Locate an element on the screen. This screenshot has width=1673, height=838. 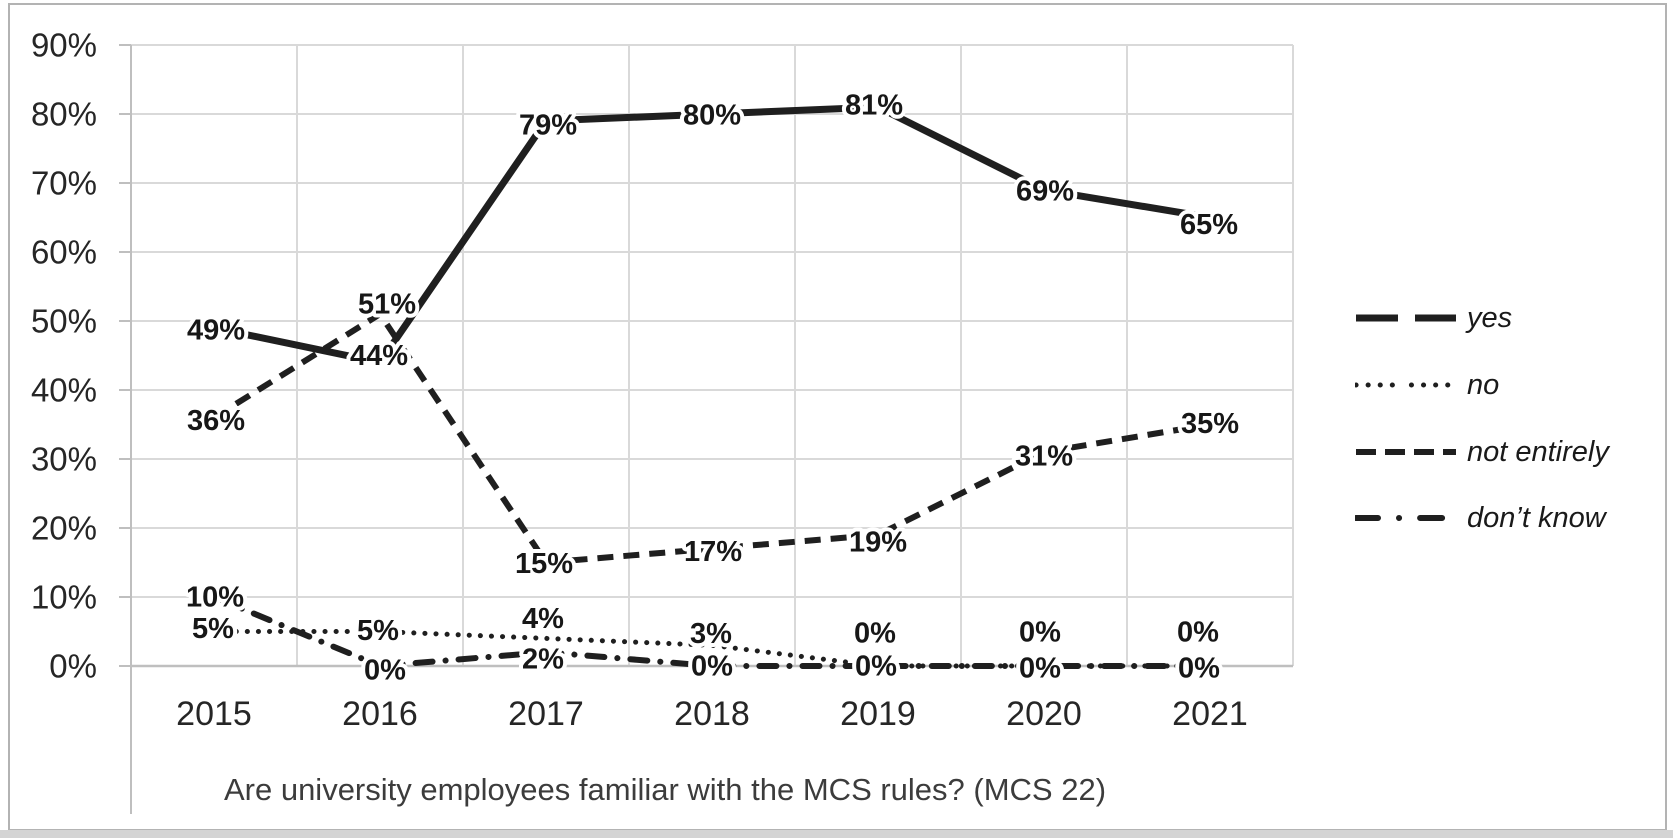
legend-label-not-entirely: not entirely is located at coordinates (1538, 452).